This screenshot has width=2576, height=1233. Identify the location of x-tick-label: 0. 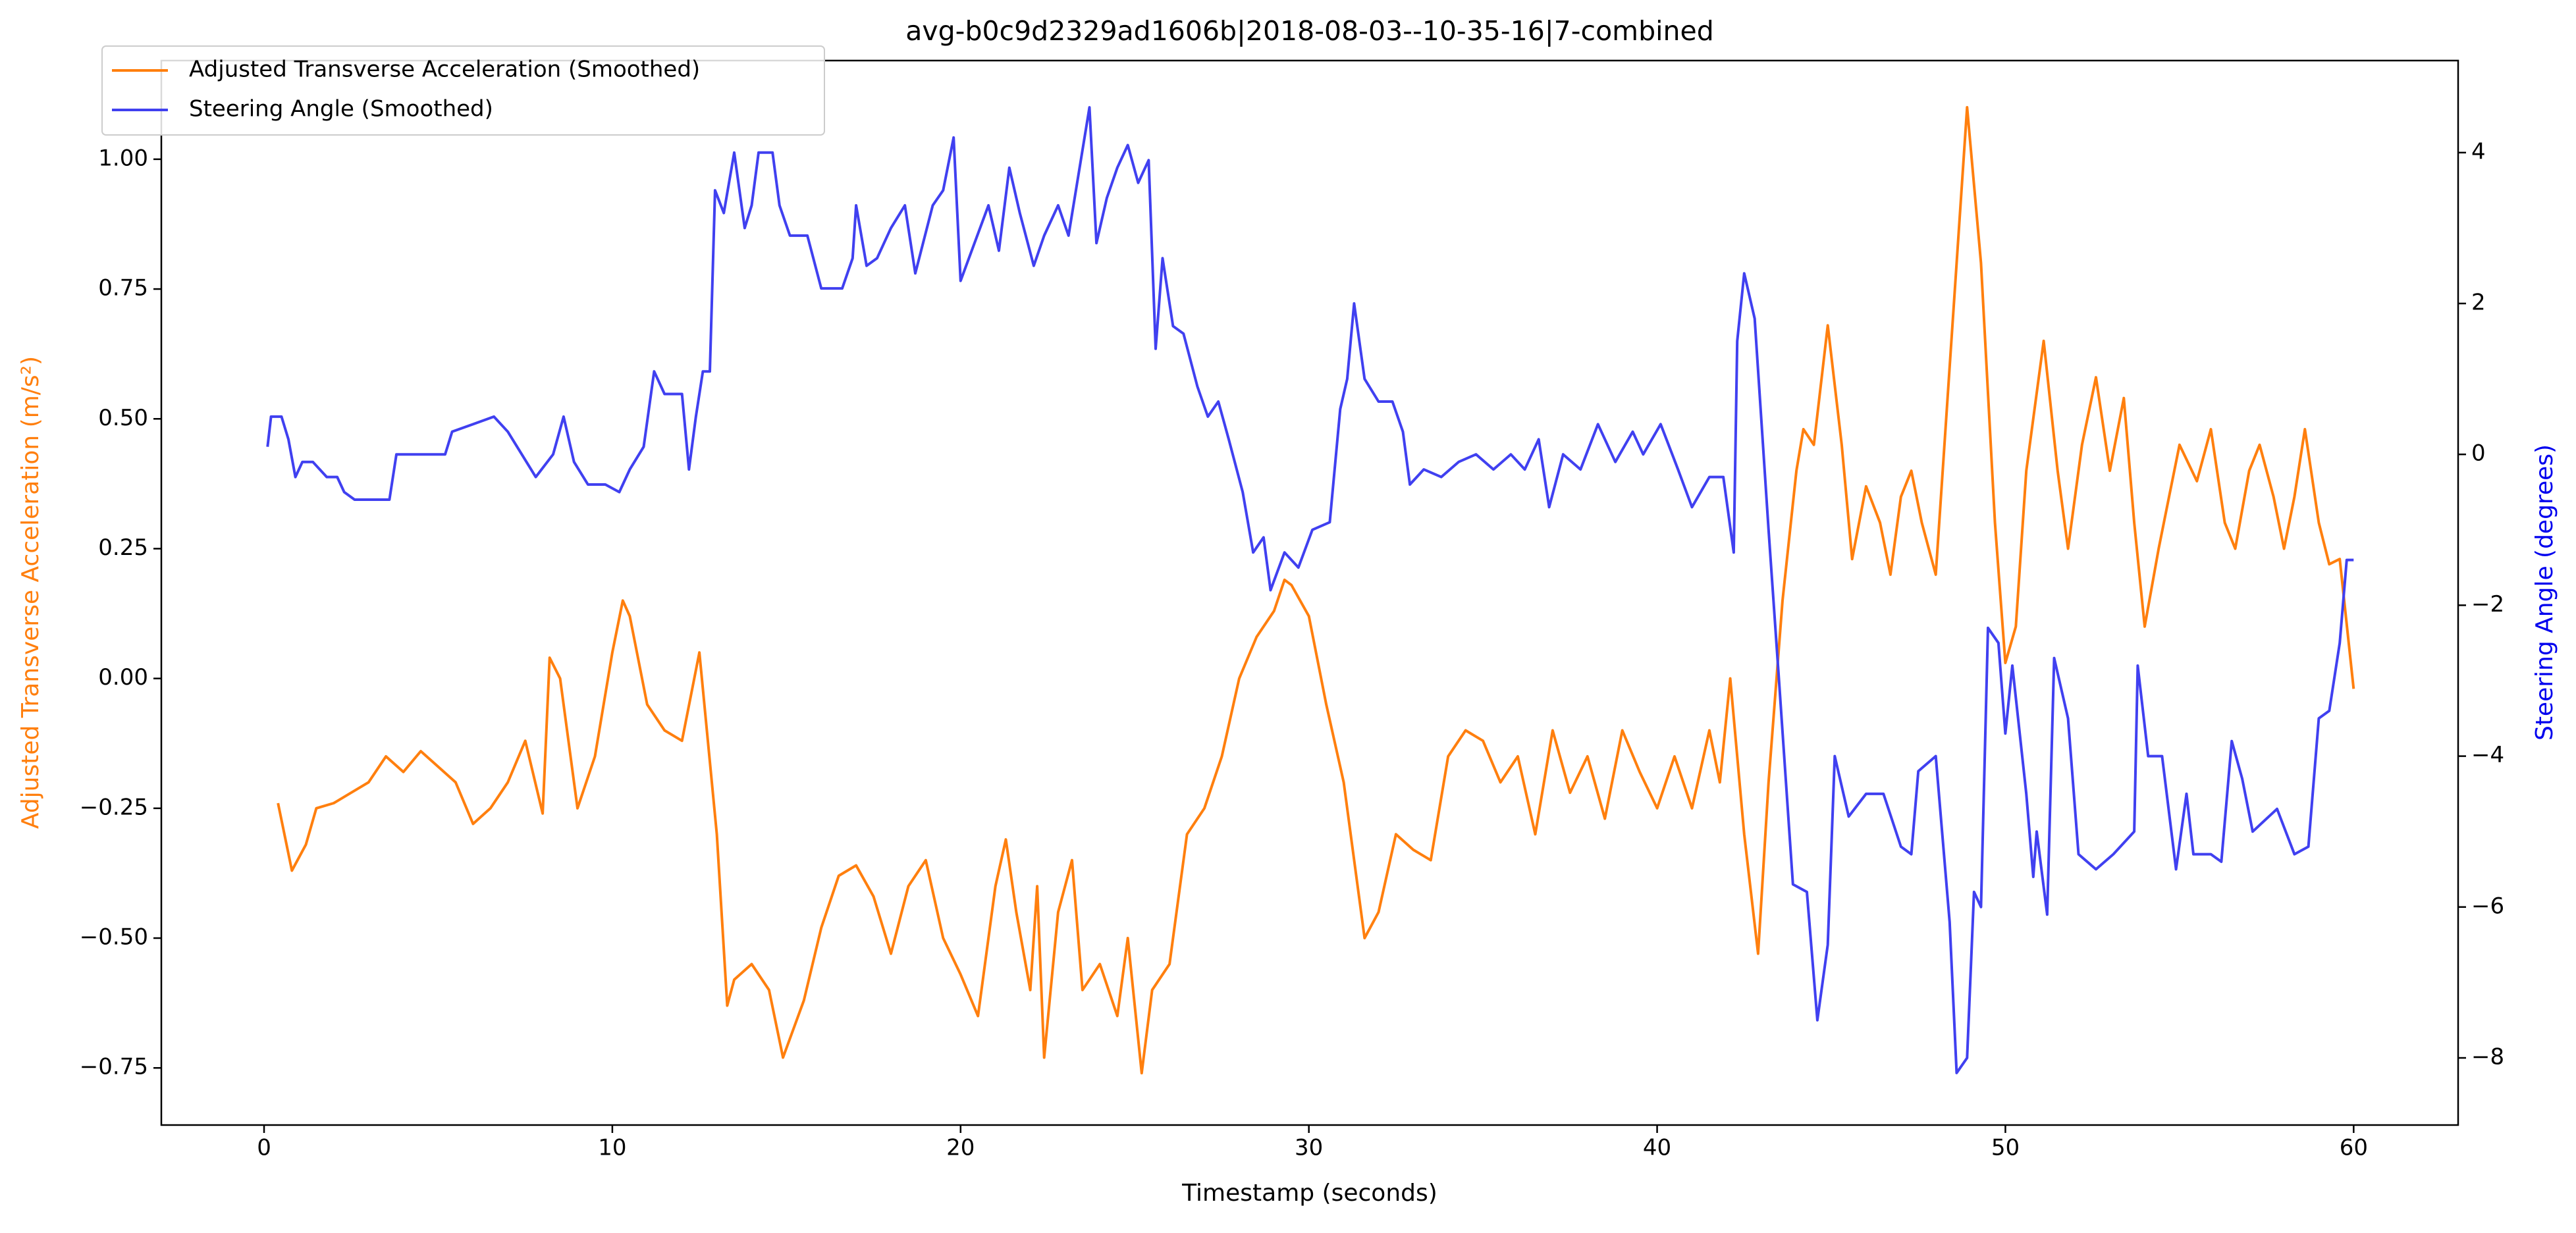
(264, 1148).